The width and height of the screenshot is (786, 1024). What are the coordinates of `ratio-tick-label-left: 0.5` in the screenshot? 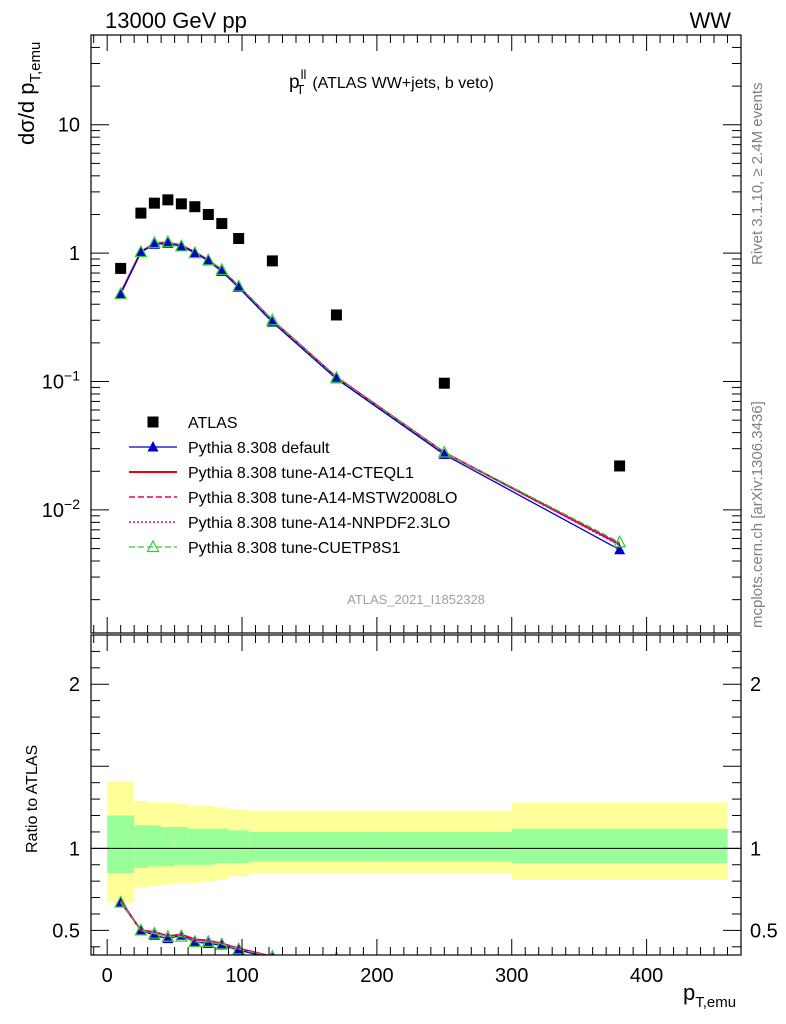 It's located at (66, 931).